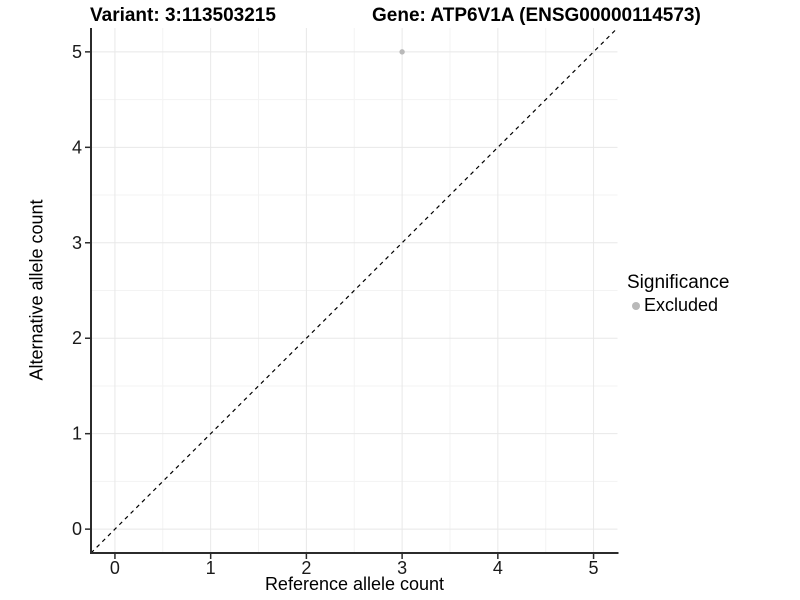  I want to click on legend-item-label: Excluded, so click(681, 305).